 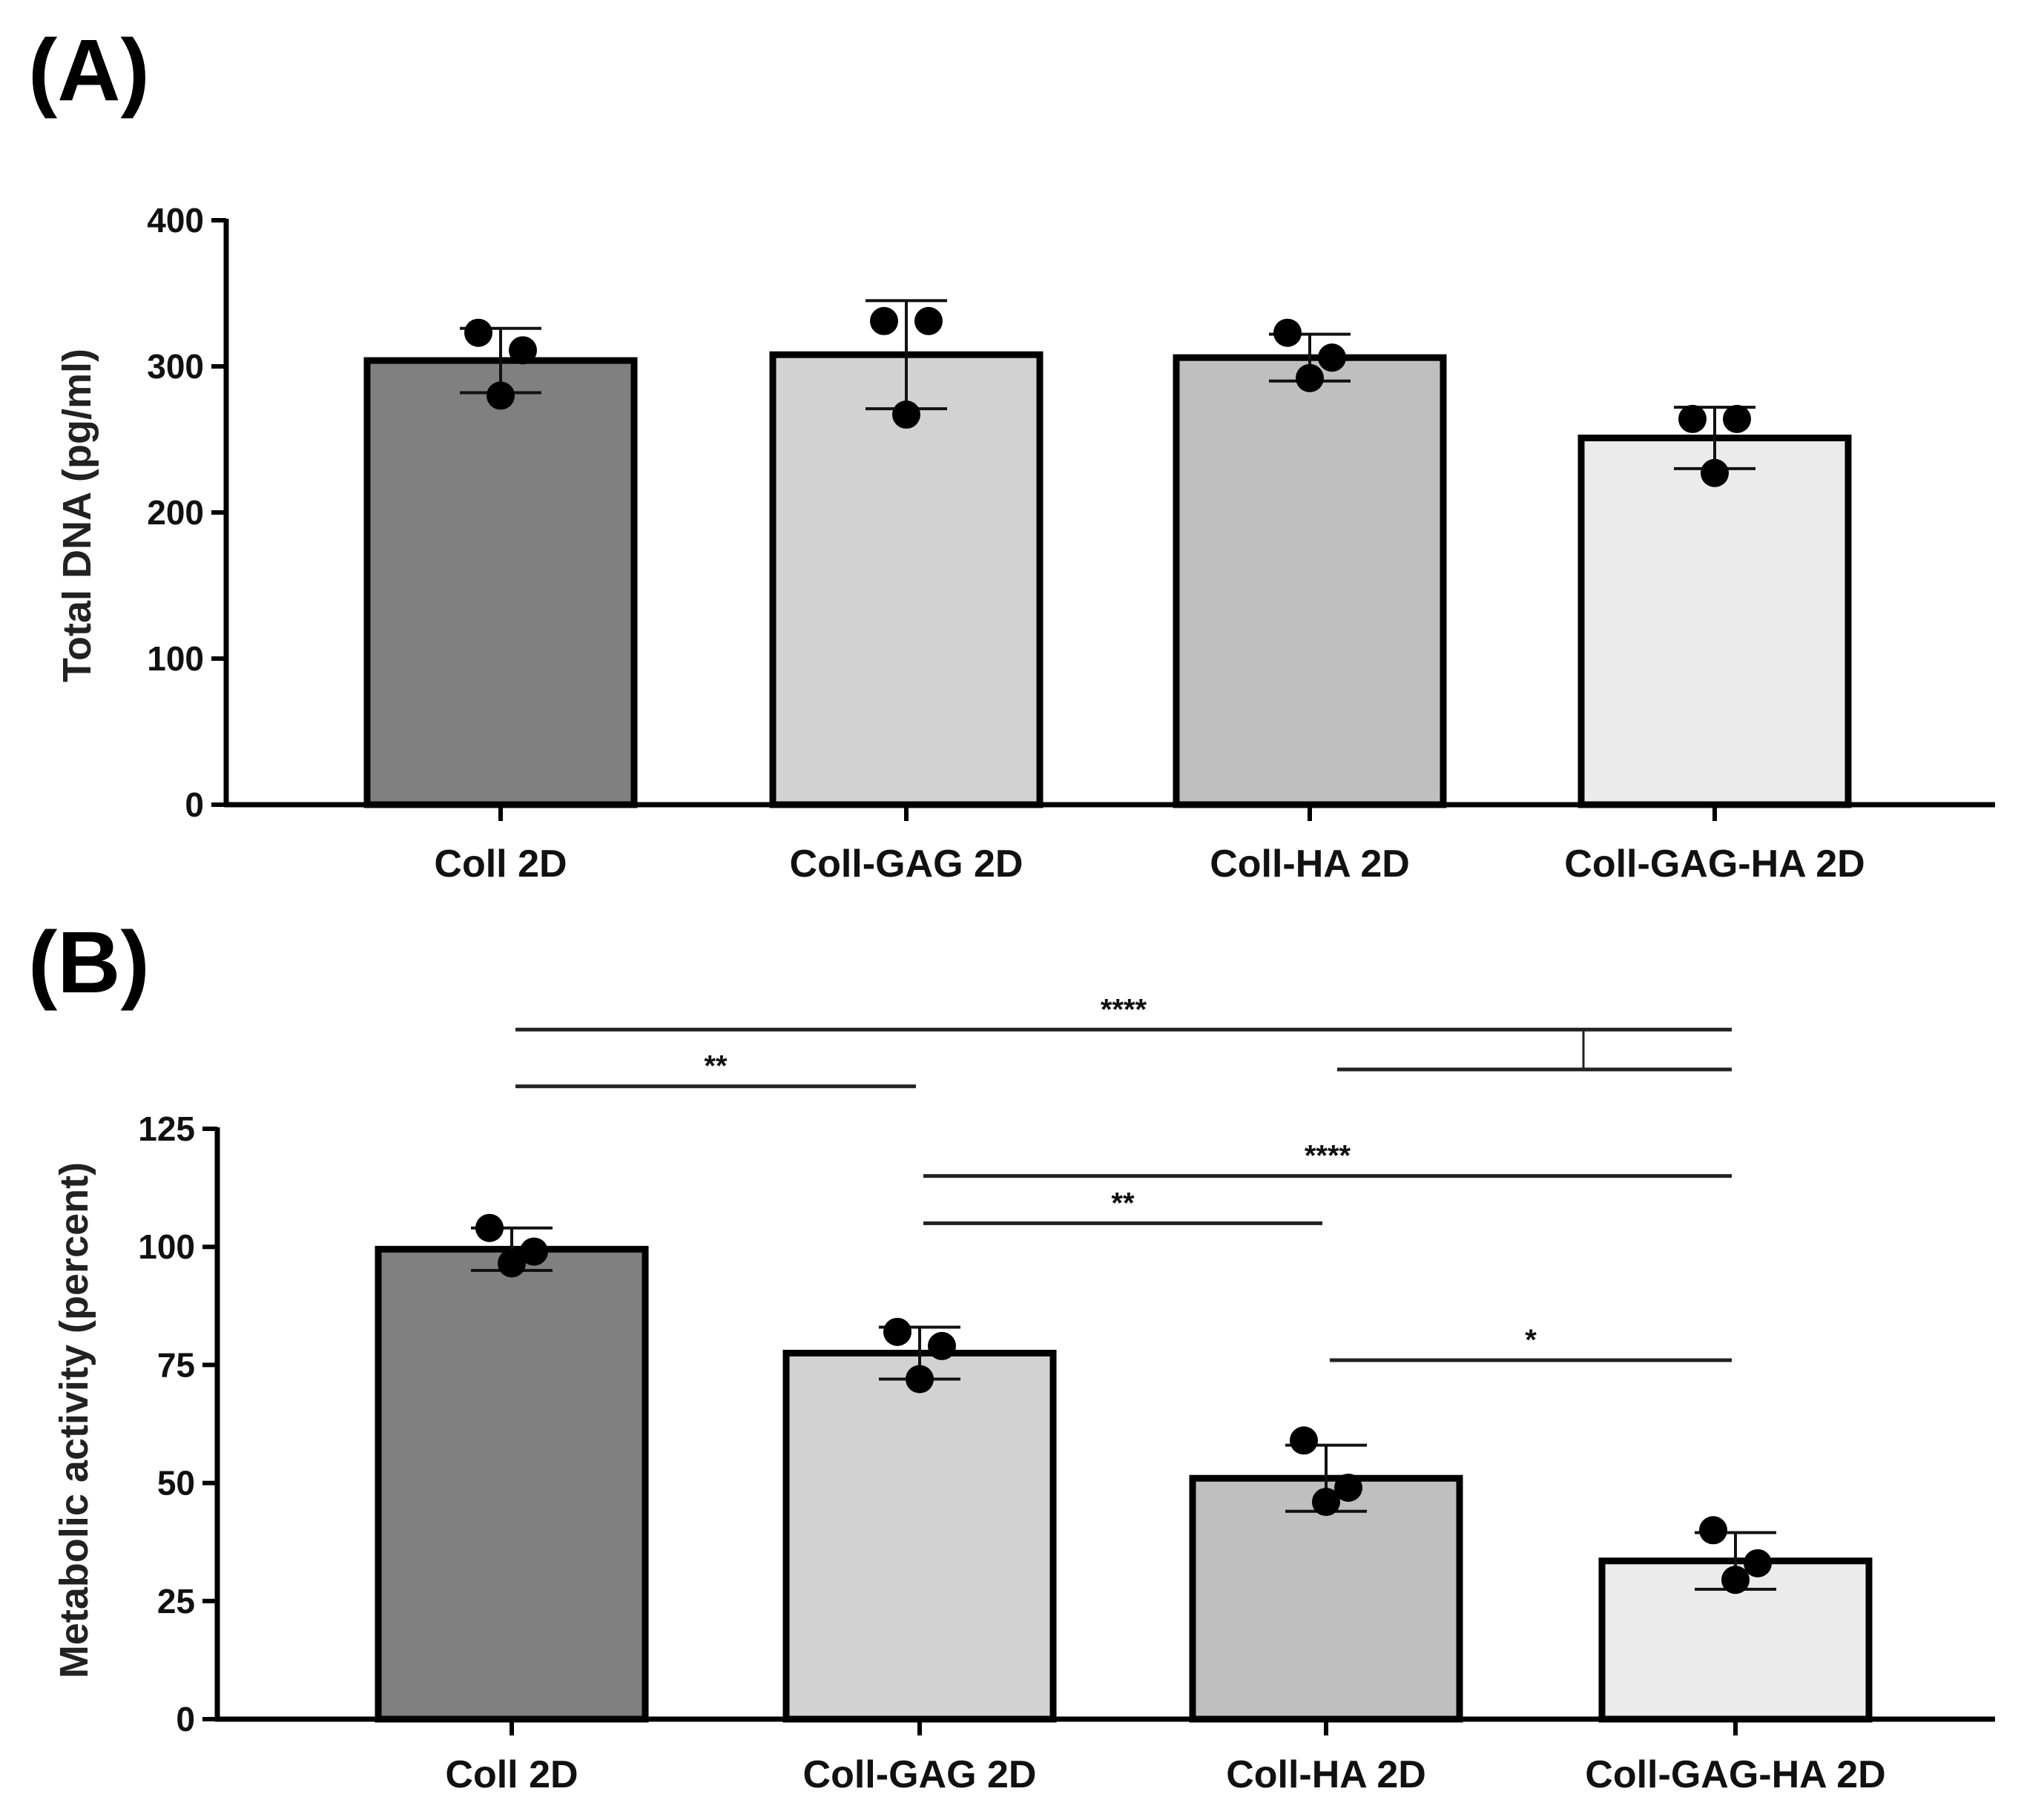 I want to click on chart-b-y-tick-label-4: 100, so click(x=167, y=1246).